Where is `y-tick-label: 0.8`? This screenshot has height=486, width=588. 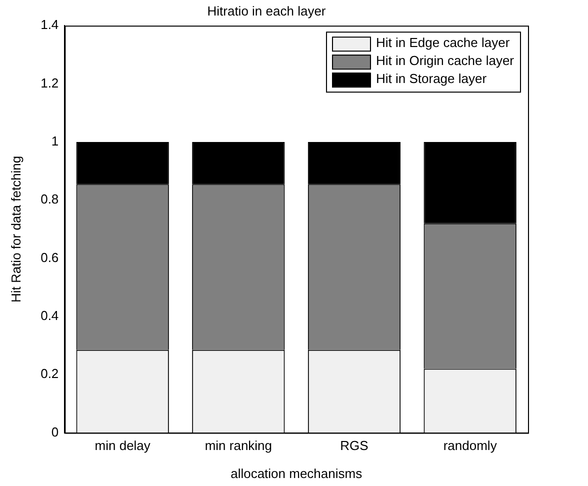 y-tick-label: 0.8 is located at coordinates (49, 199).